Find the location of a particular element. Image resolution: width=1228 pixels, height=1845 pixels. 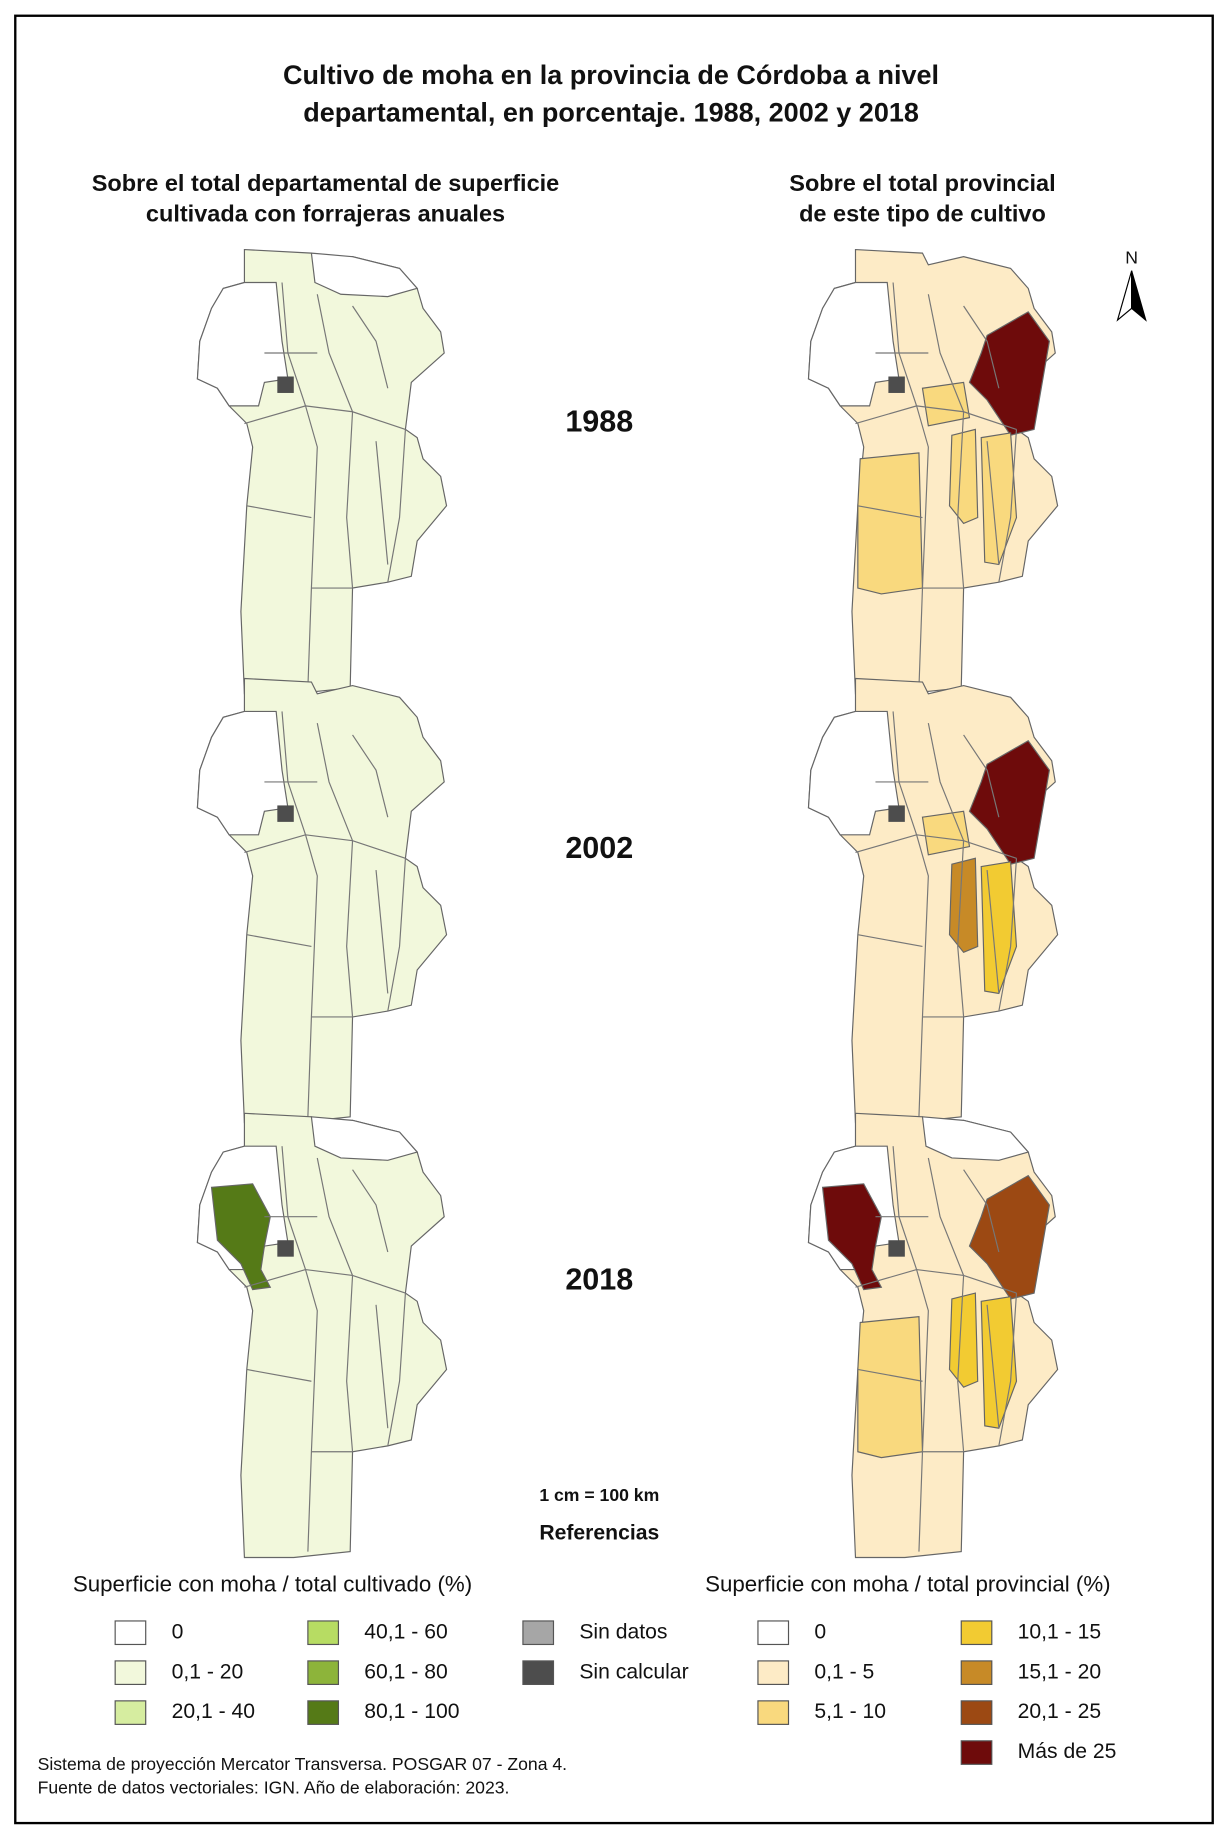

legend-label: 0,1 - 5 is located at coordinates (844, 1671).